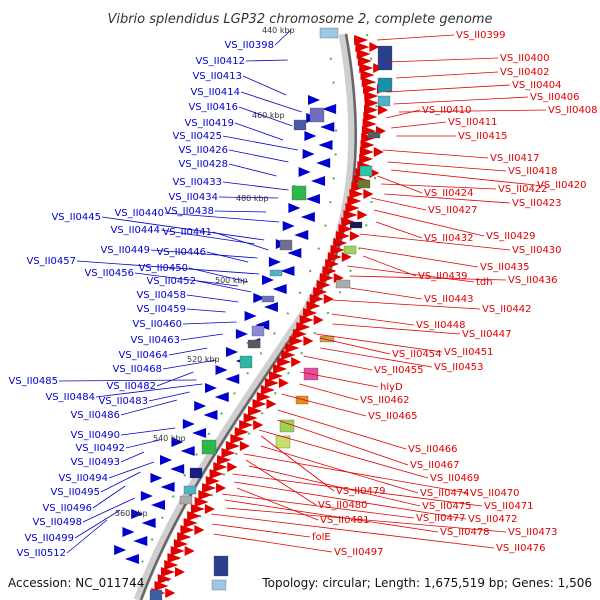  Describe the element at coordinates (95, 415) in the screenshot. I see `gene-label: VS_II0486` at that location.